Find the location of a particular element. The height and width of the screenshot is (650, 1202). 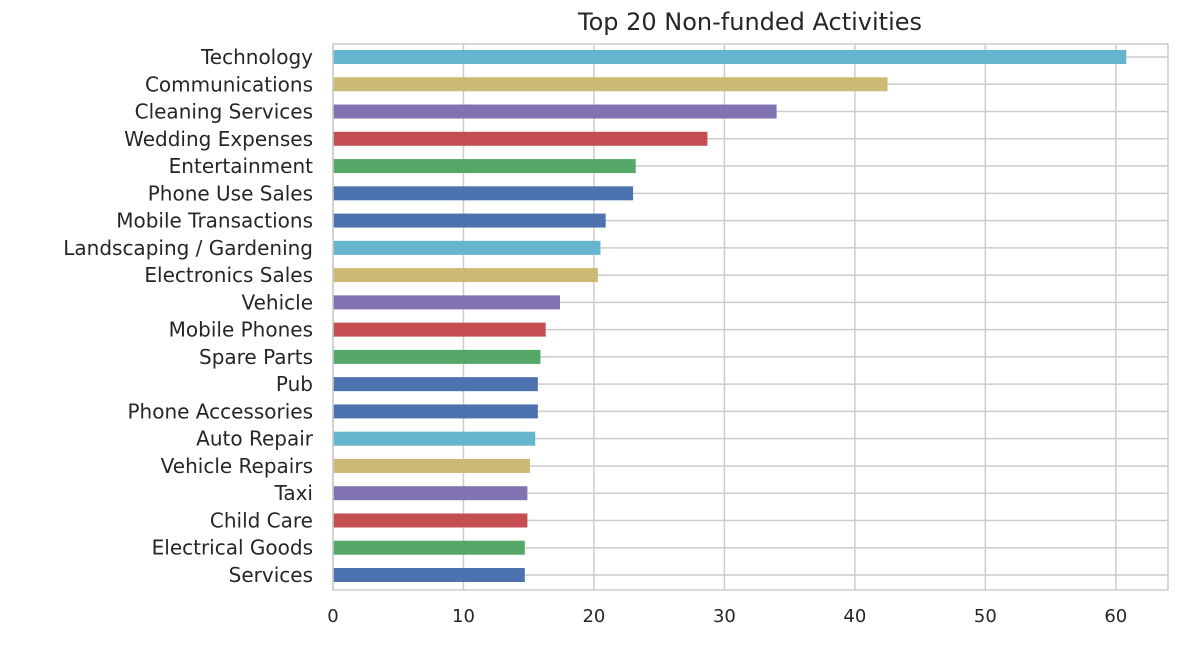

x-tick-label: 60 is located at coordinates (1115, 616).